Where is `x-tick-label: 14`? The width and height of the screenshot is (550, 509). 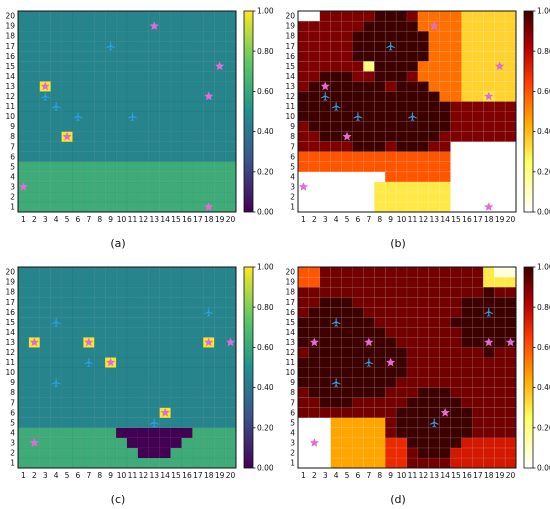 x-tick-label: 14 is located at coordinates (165, 475).